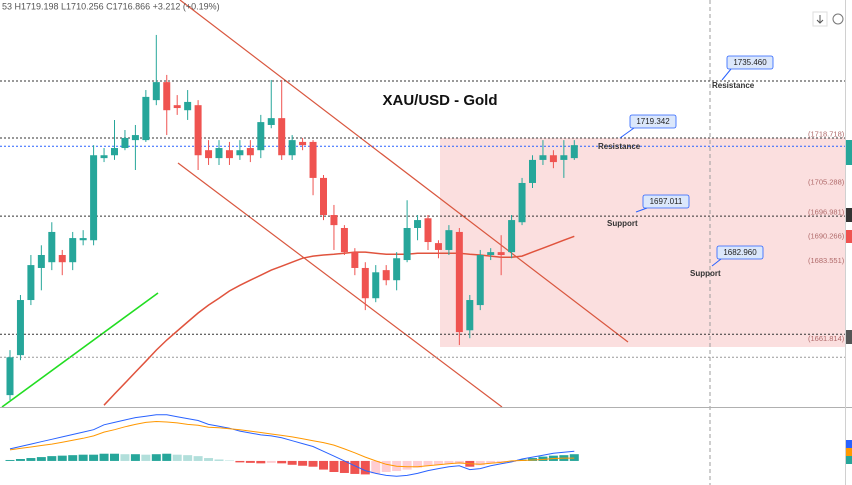 This screenshot has height=485, width=852. What do you see at coordinates (641, 210) in the screenshot?
I see `callout-pointer` at bounding box center [641, 210].